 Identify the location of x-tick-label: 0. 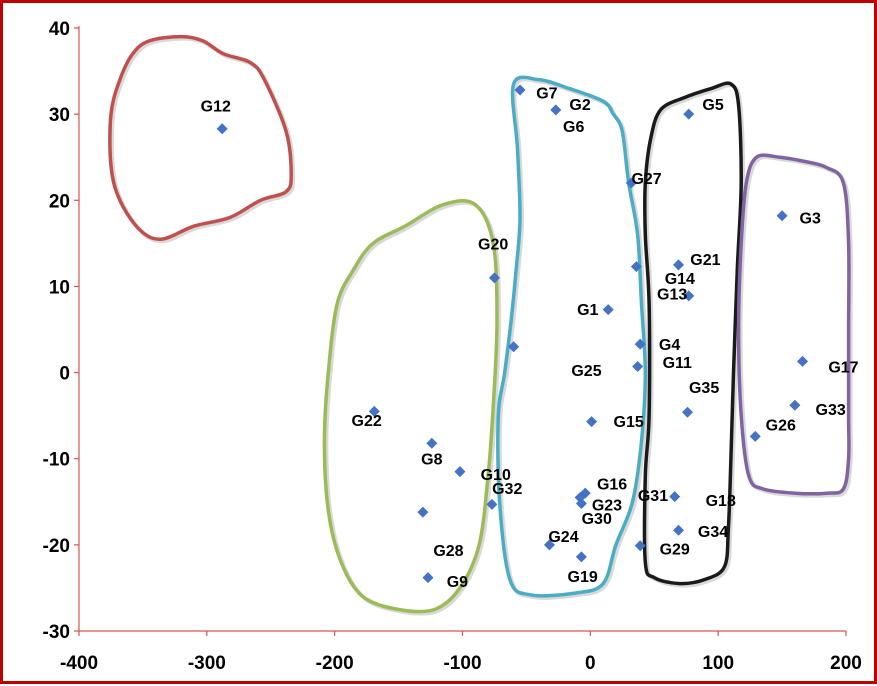
(590, 663).